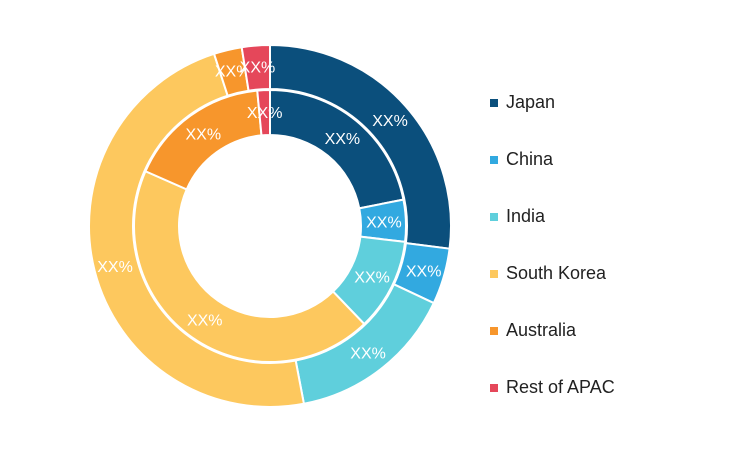 The height and width of the screenshot is (450, 750). I want to click on legend-label: Australia, so click(541, 330).